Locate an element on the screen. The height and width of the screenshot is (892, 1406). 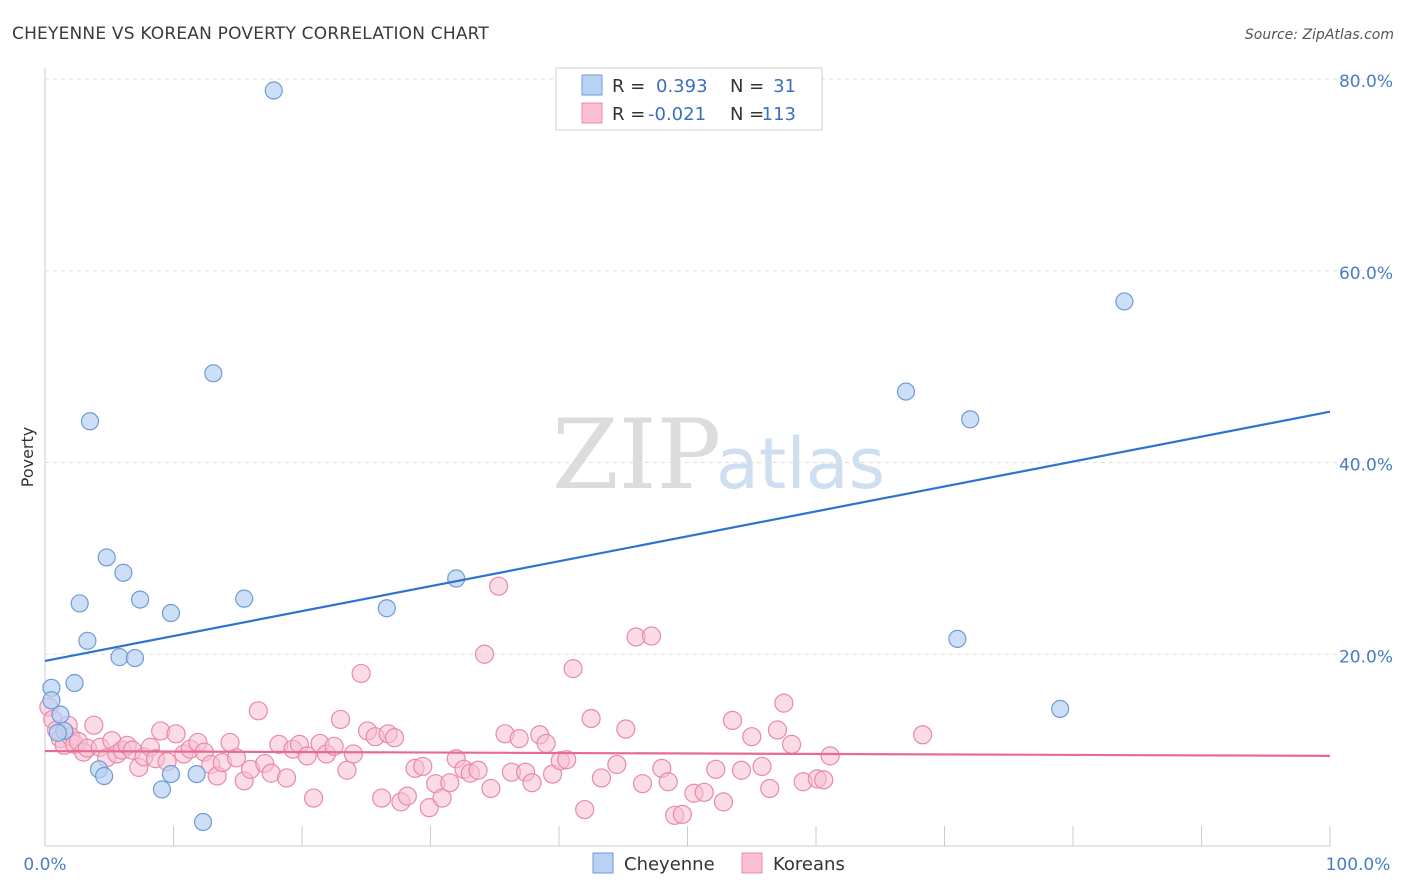
bottom-legend-label-koreans: Koreans is located at coordinates (809, 864).